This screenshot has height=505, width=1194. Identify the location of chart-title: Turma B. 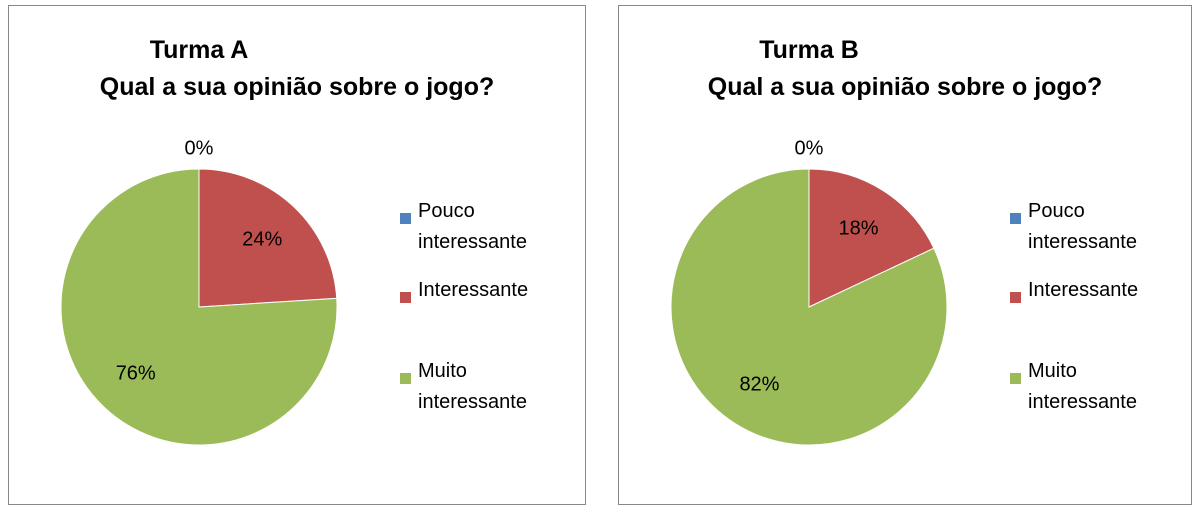
(809, 50).